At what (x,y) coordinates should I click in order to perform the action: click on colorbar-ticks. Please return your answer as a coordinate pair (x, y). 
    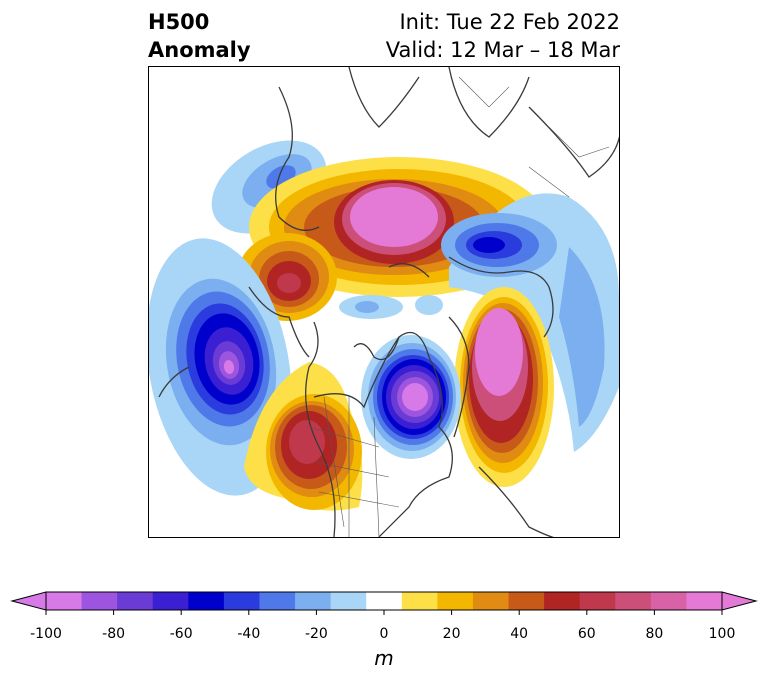
    Looking at the image, I should click on (384, 612).